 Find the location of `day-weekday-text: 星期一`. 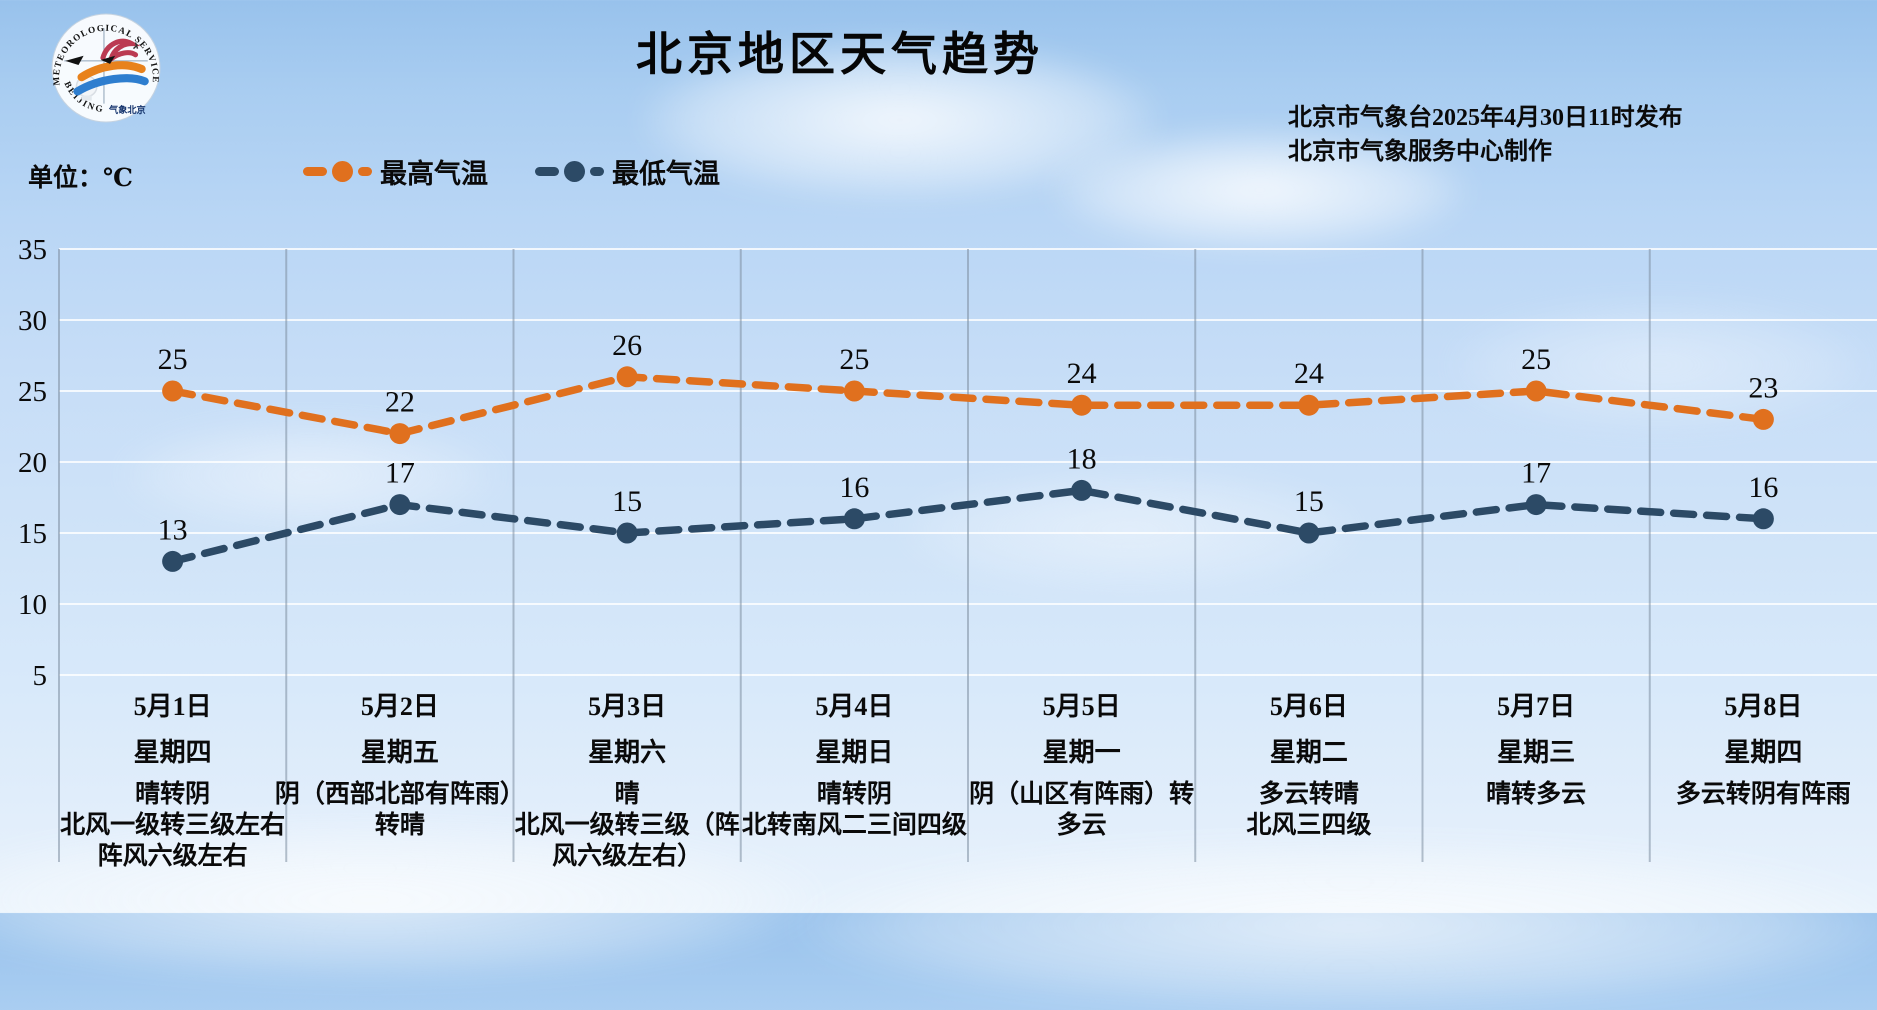

day-weekday-text: 星期一 is located at coordinates (1081, 752).